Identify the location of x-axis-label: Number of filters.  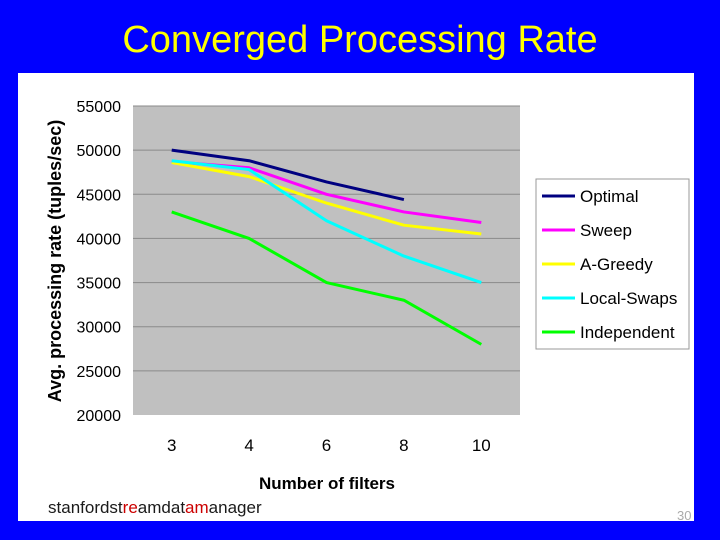
(327, 483).